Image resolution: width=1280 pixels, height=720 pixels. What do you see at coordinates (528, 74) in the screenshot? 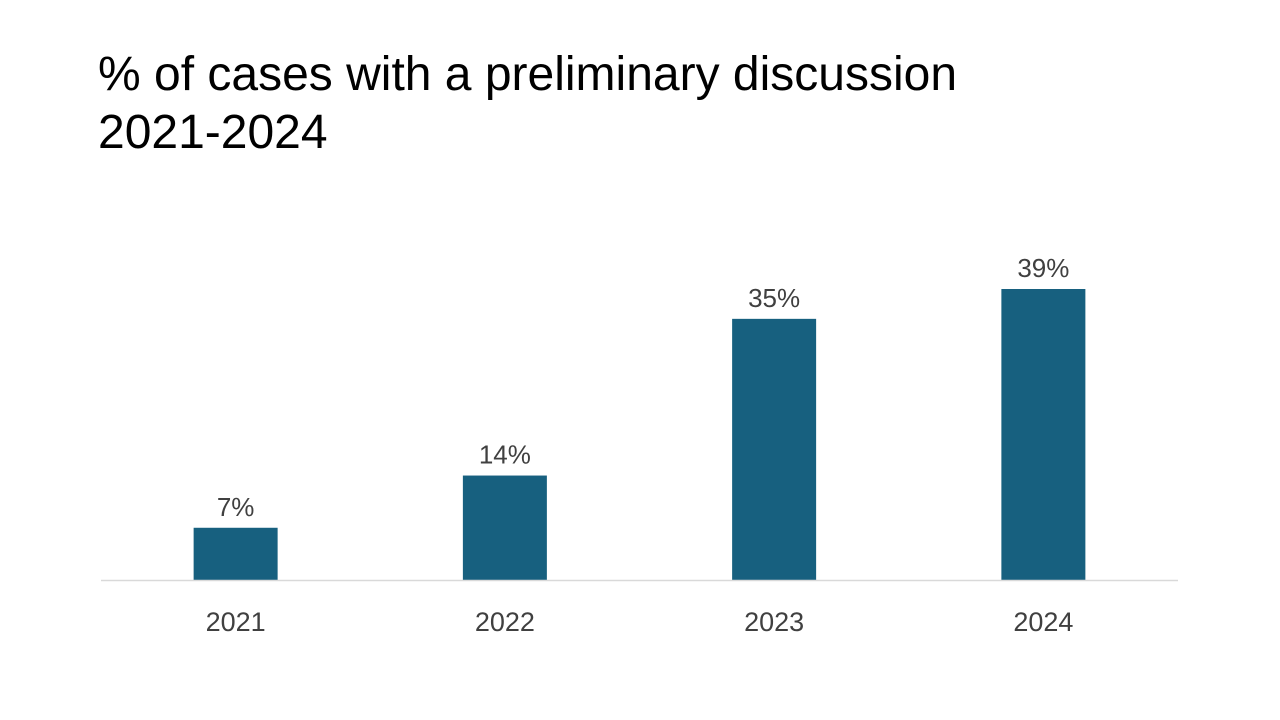
I see `chart-title-line-1: % of cases with a preliminary discussion` at bounding box center [528, 74].